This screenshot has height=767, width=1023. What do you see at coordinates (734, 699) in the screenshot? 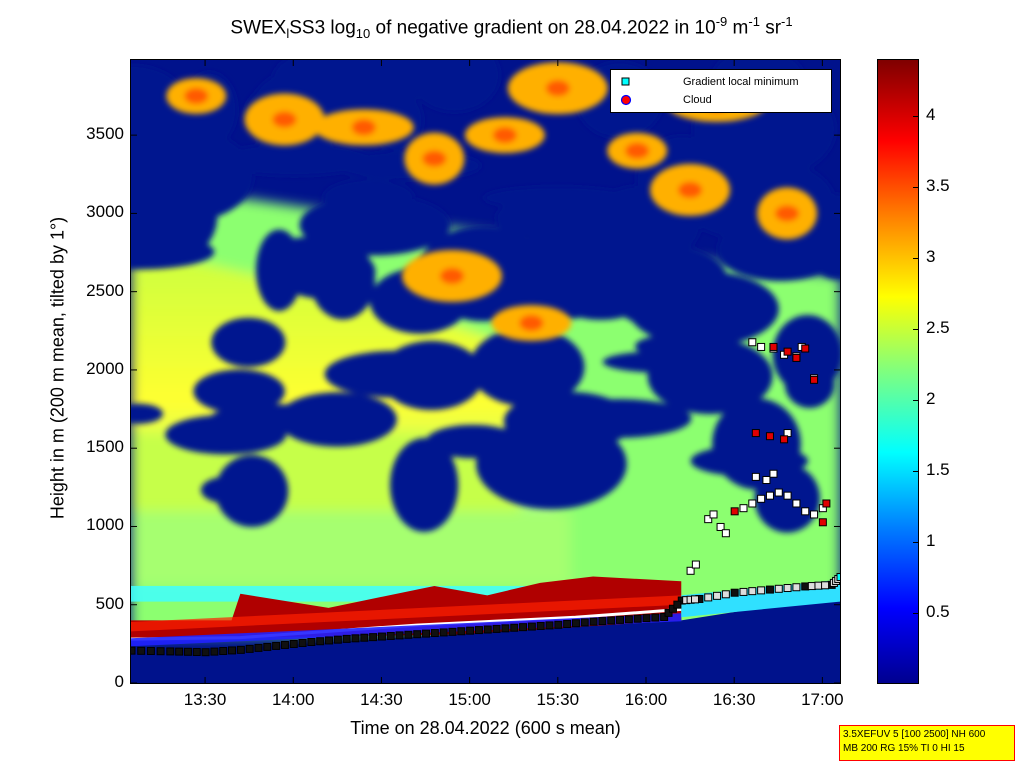
I see `x-tick-label: 16:30` at bounding box center [734, 699].